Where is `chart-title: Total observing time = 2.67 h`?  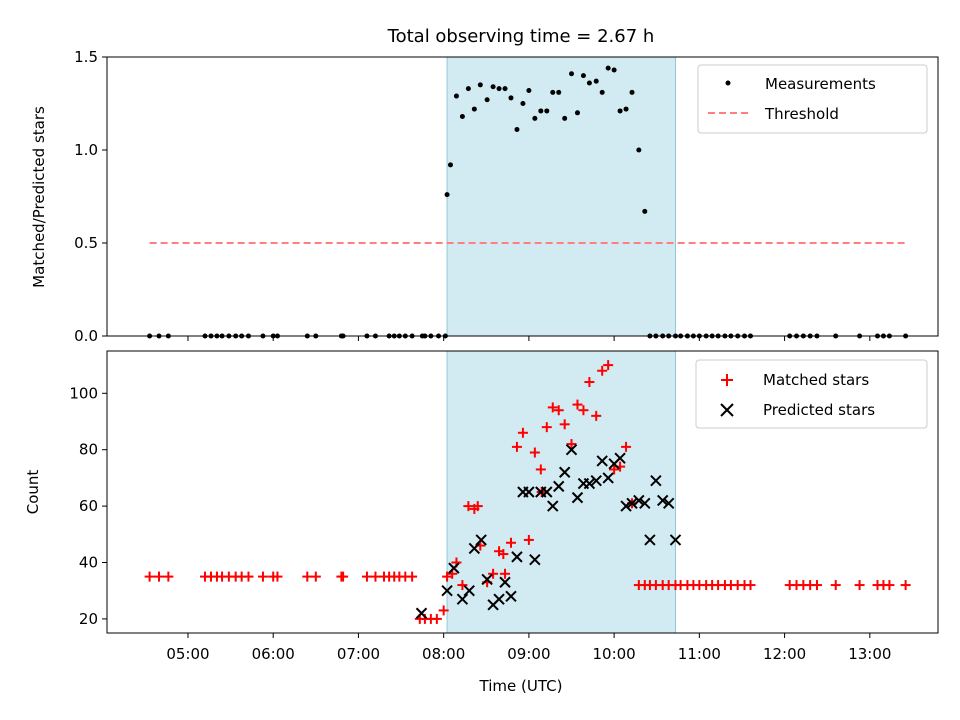 chart-title: Total observing time = 2.67 h is located at coordinates (521, 36).